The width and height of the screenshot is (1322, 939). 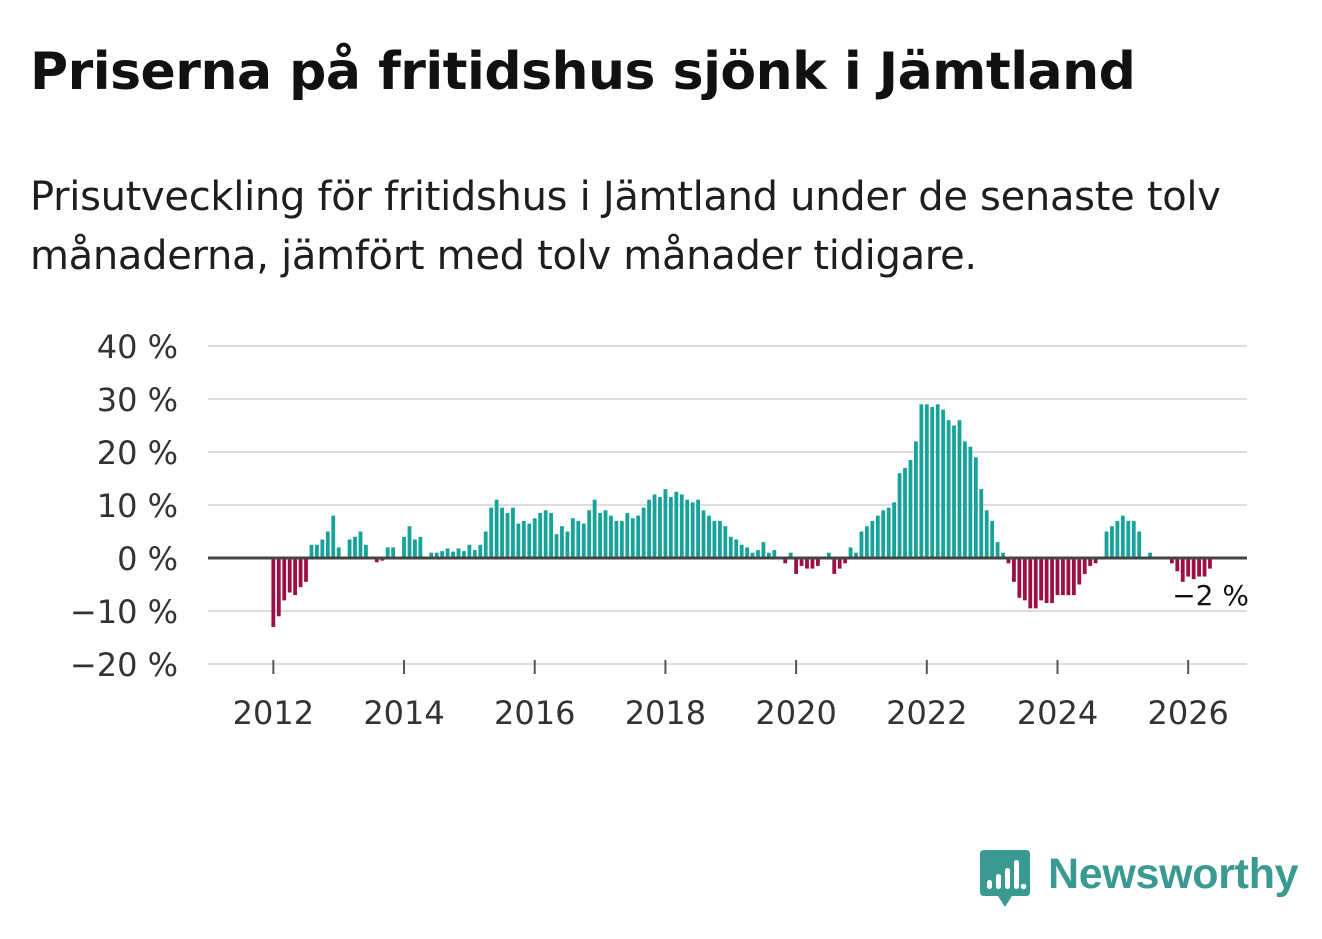 I want to click on x-tick-label: 2018, so click(x=665, y=713).